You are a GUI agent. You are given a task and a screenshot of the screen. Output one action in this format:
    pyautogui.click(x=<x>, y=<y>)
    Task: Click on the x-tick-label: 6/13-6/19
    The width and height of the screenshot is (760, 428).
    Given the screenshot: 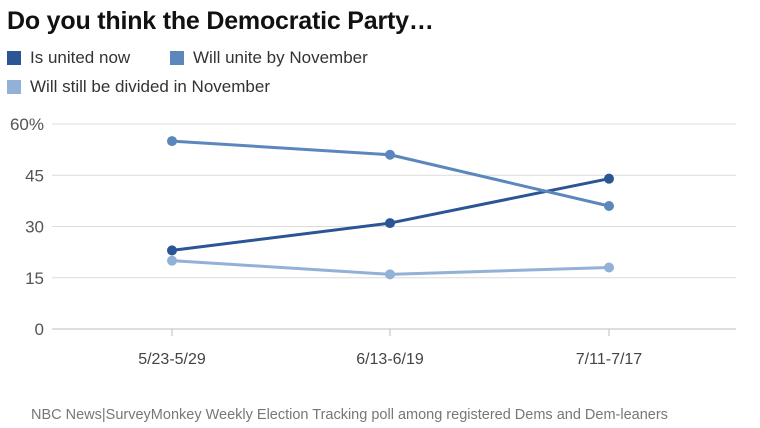 What is the action you would take?
    pyautogui.click(x=390, y=359)
    